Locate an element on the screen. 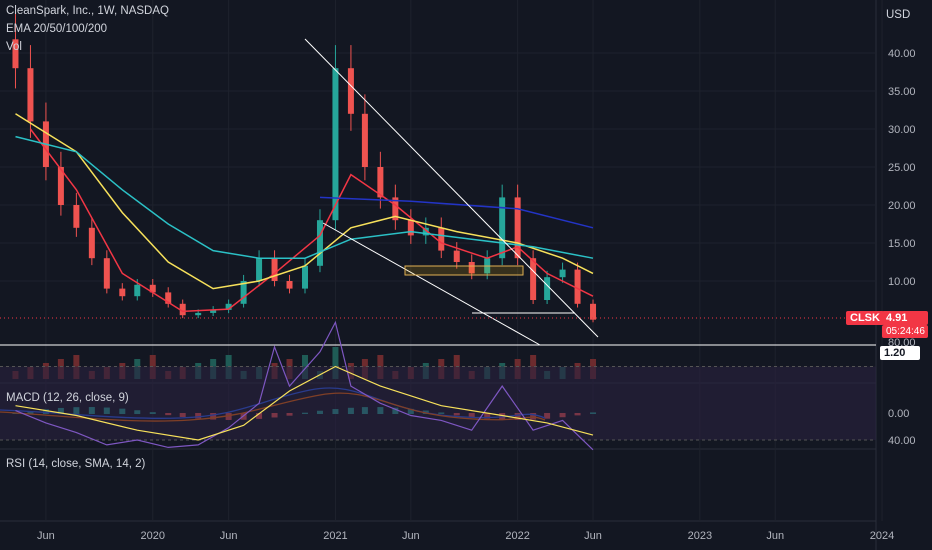 Image resolution: width=932 pixels, height=550 pixels. ticker-badge: CLSK is located at coordinates (865, 318).